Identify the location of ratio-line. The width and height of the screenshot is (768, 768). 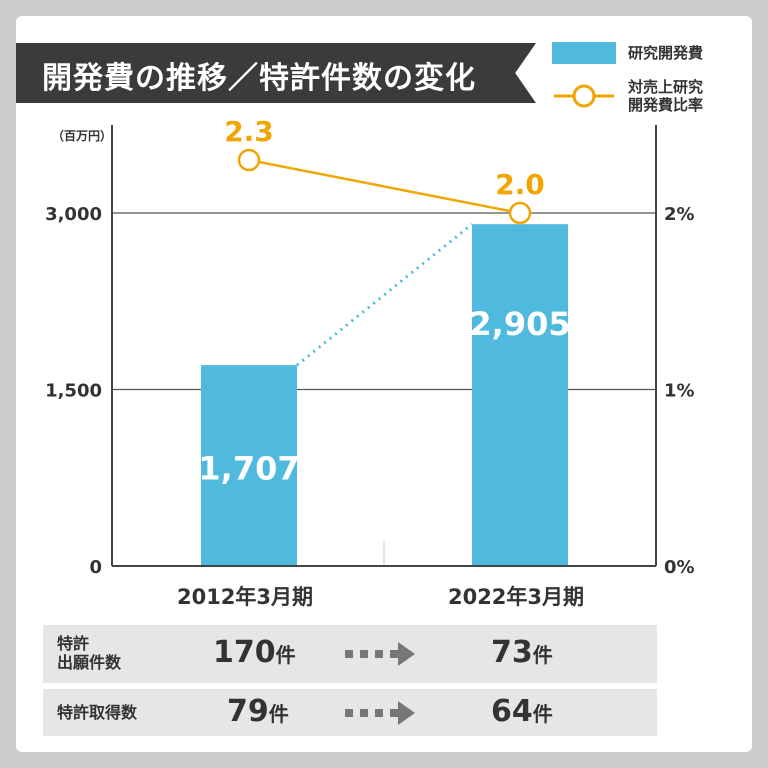
(384, 186).